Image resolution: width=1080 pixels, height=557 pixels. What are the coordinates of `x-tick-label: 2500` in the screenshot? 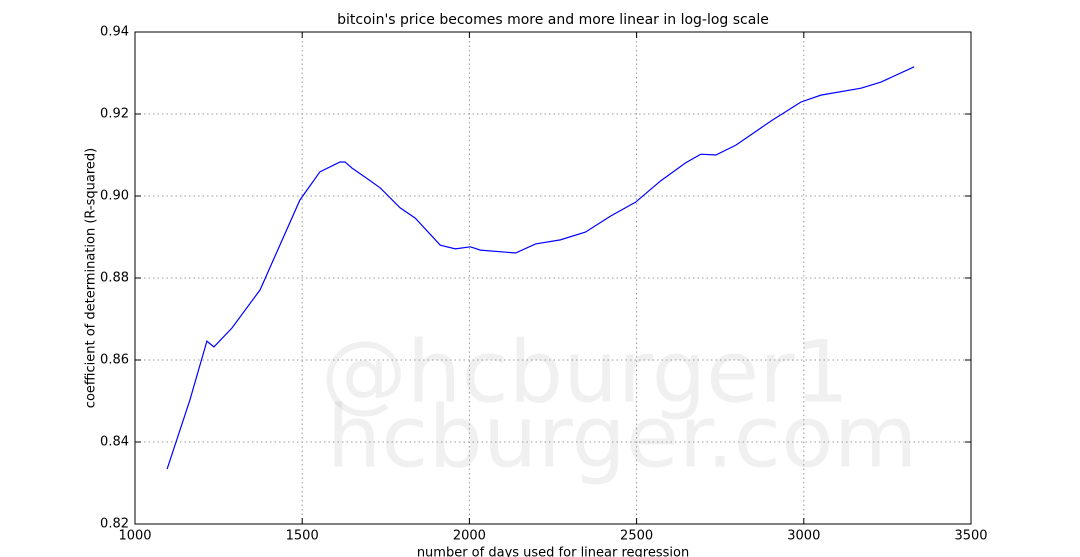 It's located at (636, 536).